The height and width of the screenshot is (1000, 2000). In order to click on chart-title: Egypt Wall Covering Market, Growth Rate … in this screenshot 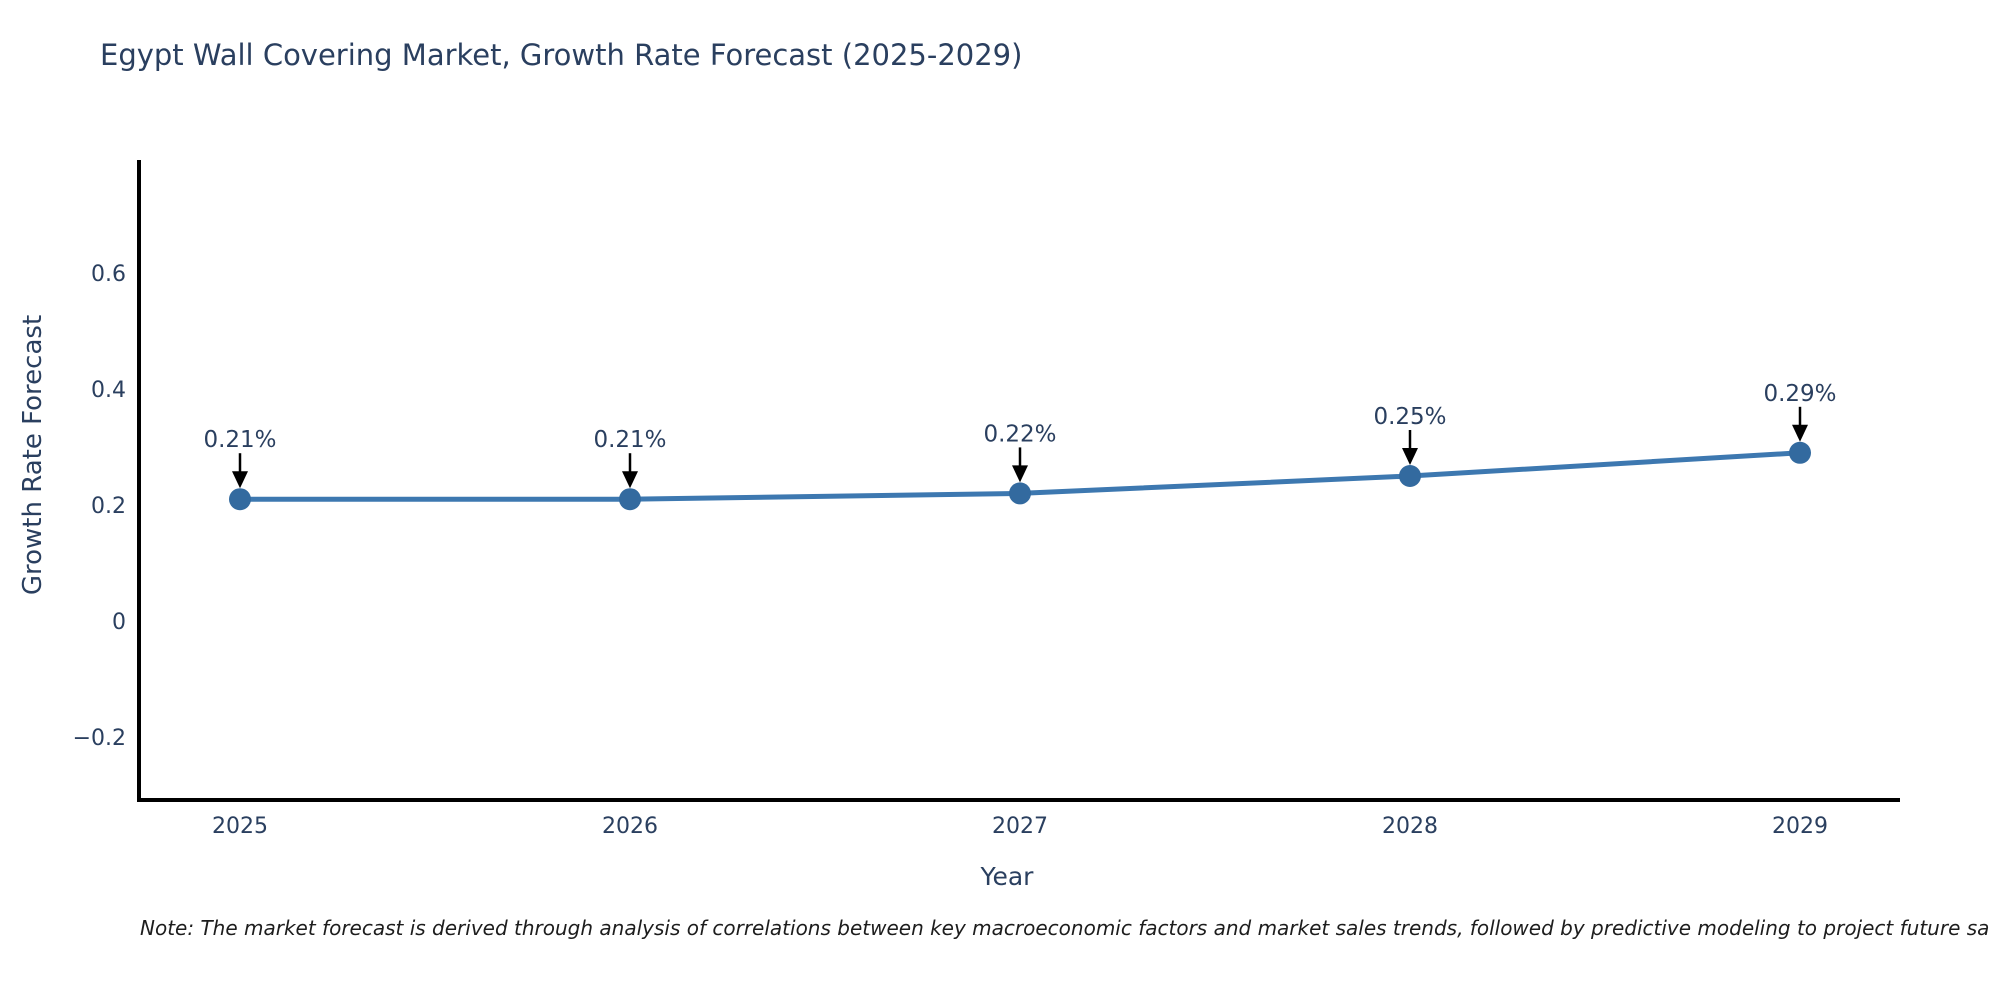, I will do `click(561, 55)`.